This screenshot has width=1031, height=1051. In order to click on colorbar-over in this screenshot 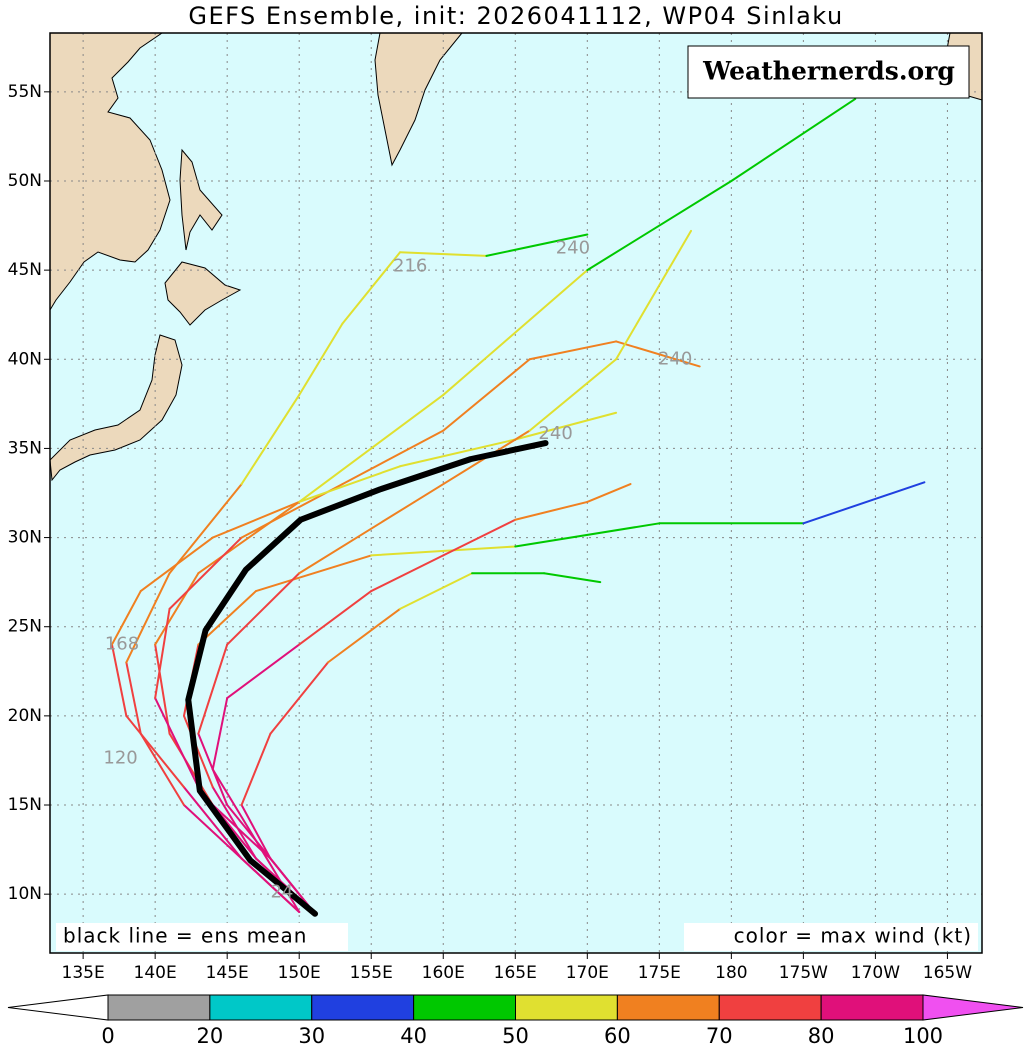, I will do `click(973, 1007)`.